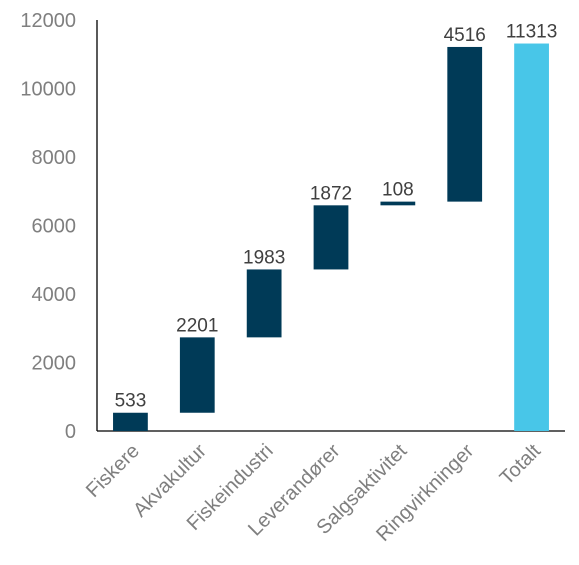  What do you see at coordinates (54, 295) in the screenshot?
I see `y-tick-label: 4000` at bounding box center [54, 295].